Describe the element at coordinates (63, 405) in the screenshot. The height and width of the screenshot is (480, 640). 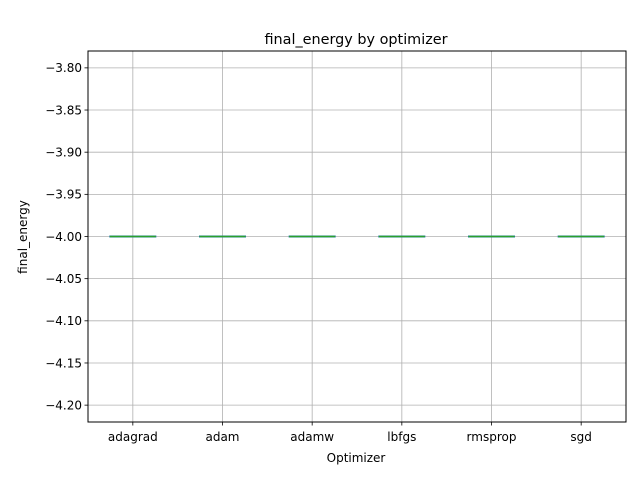
I see `y-tick-label: −4.20` at that location.